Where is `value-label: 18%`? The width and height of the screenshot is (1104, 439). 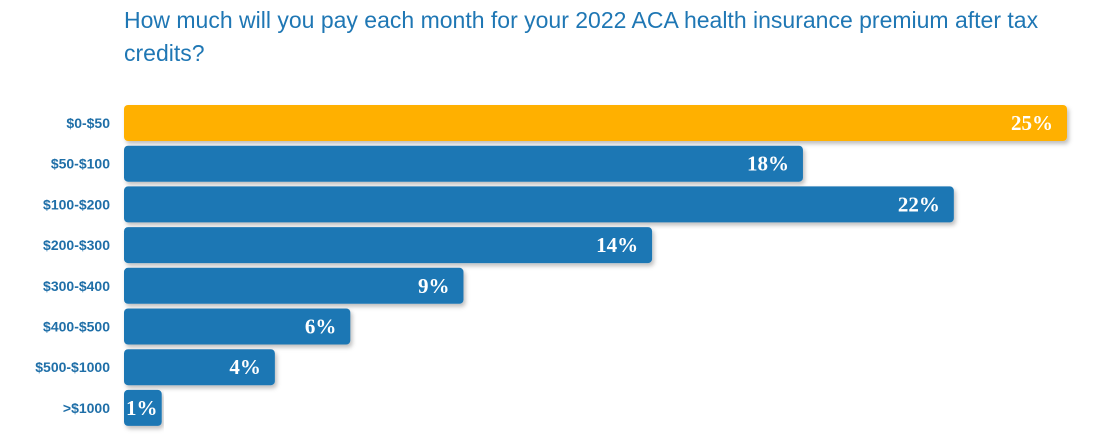 value-label: 18% is located at coordinates (768, 164).